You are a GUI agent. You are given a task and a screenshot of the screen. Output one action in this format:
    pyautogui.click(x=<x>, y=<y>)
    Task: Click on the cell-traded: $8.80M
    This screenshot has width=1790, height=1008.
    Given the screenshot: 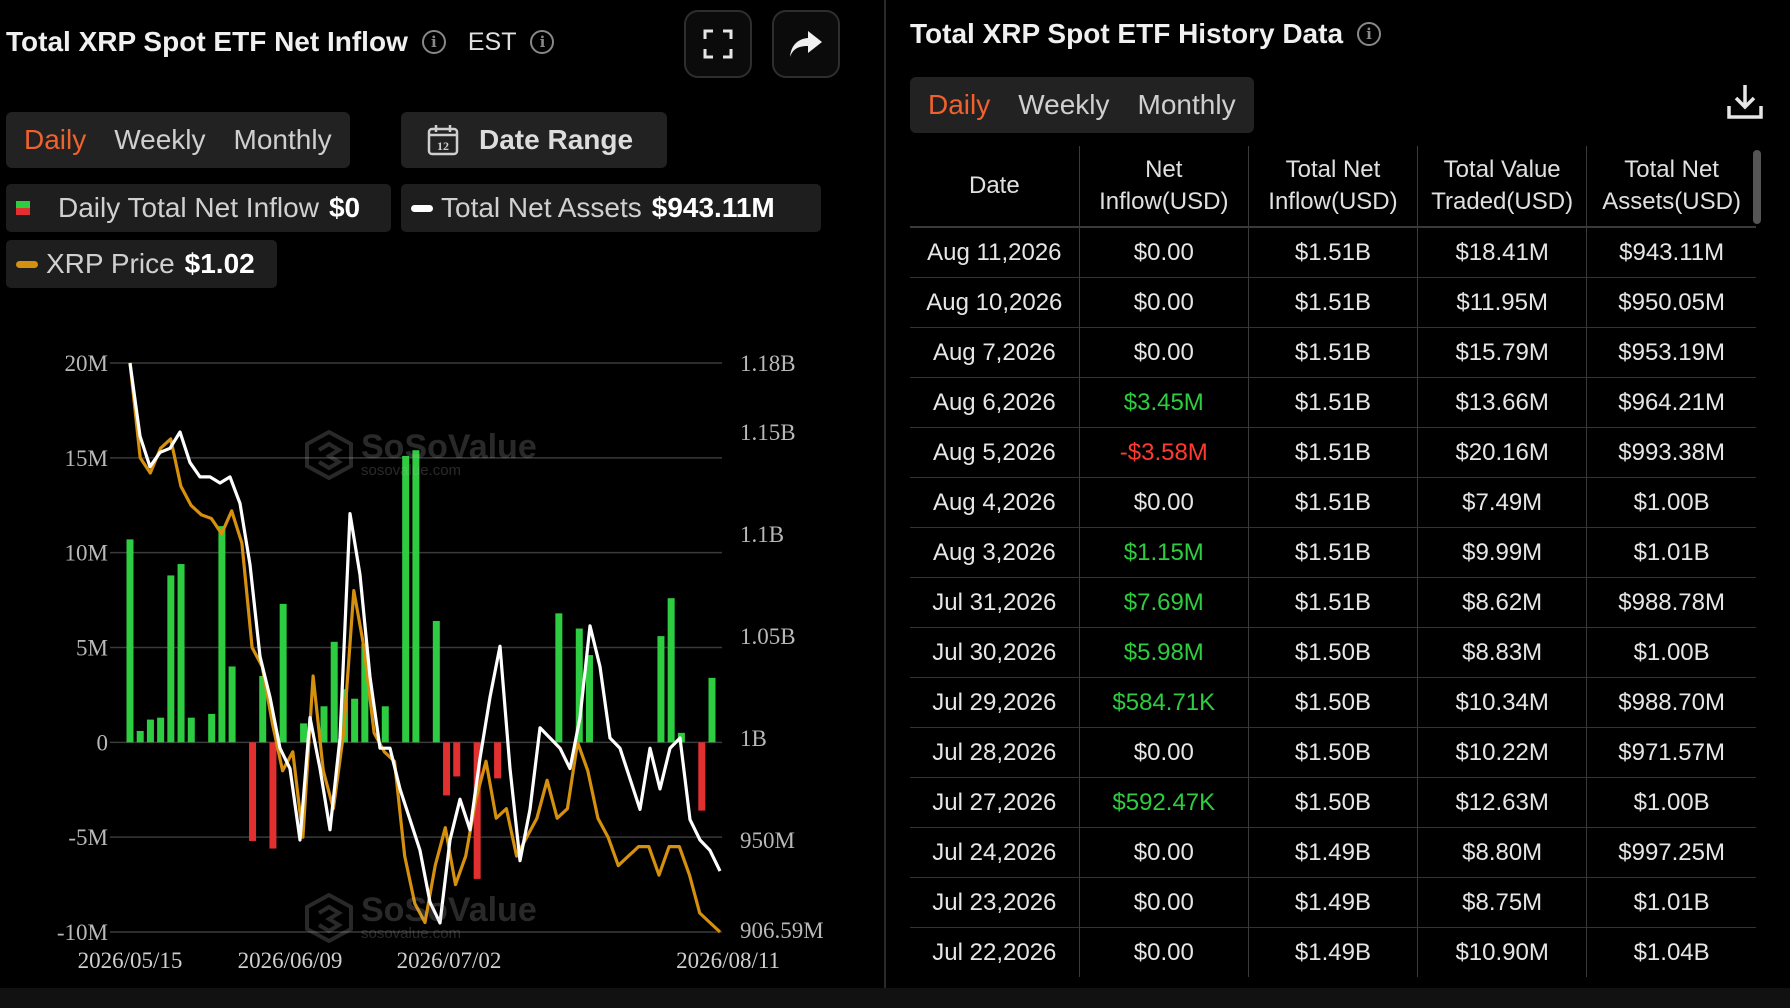 What is the action you would take?
    pyautogui.click(x=1502, y=852)
    